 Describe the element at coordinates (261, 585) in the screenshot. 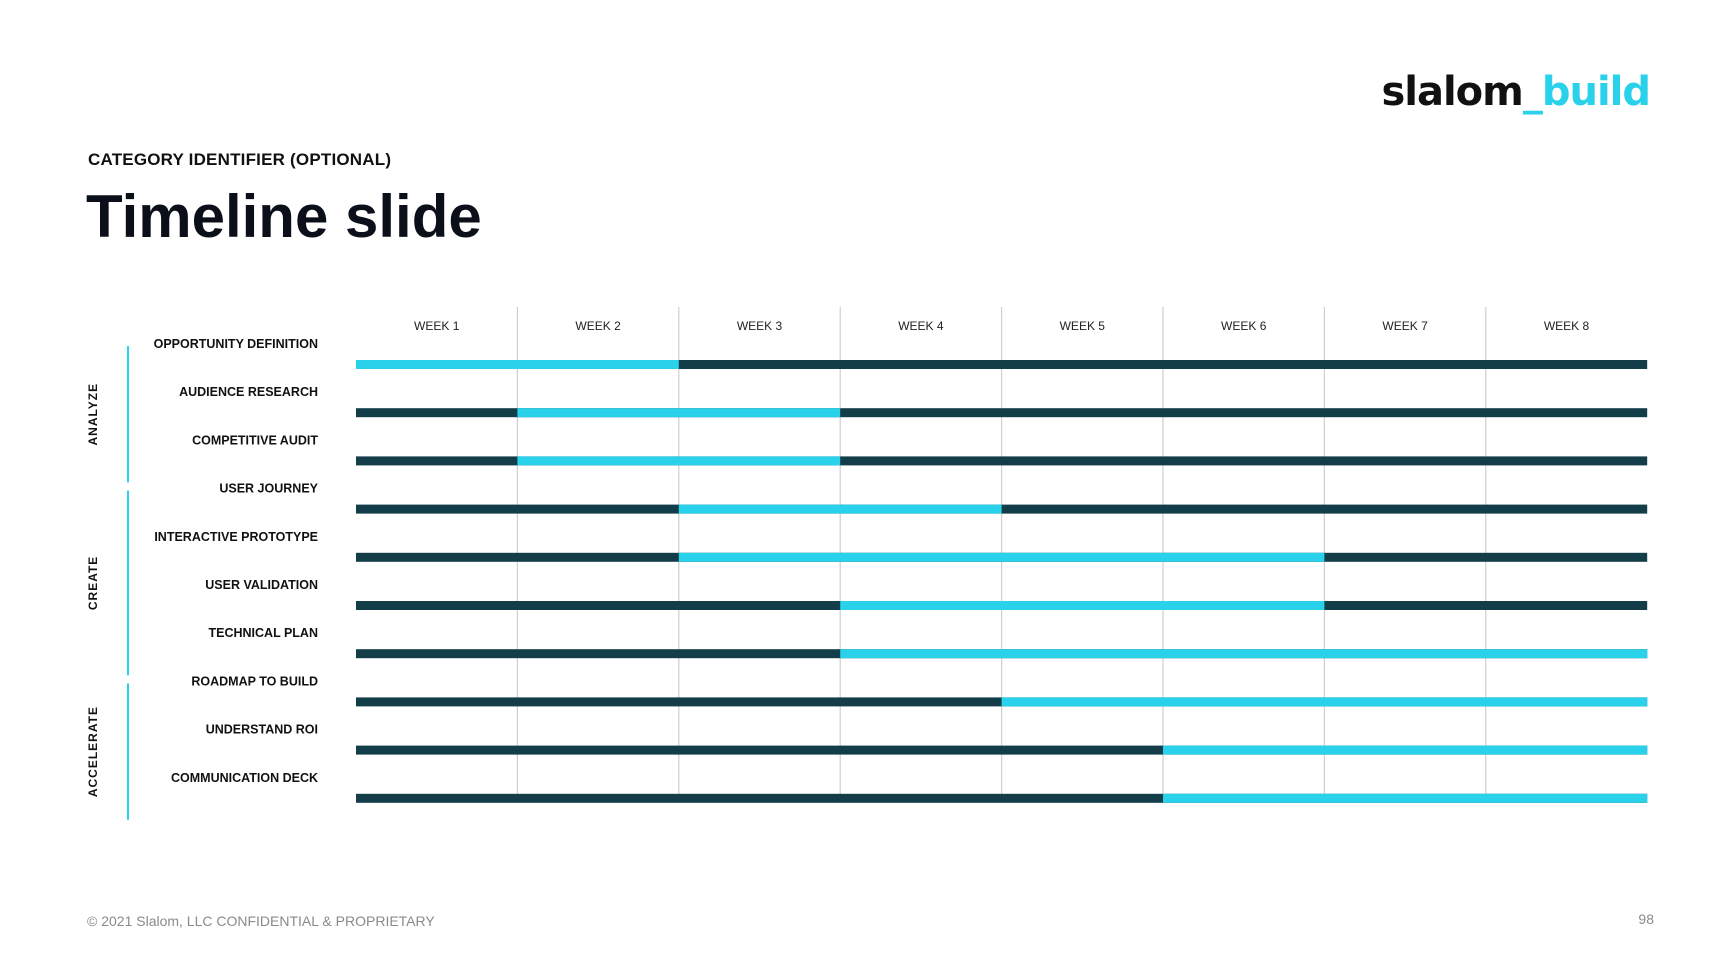

I see `task-label: USER VALIDATION` at that location.